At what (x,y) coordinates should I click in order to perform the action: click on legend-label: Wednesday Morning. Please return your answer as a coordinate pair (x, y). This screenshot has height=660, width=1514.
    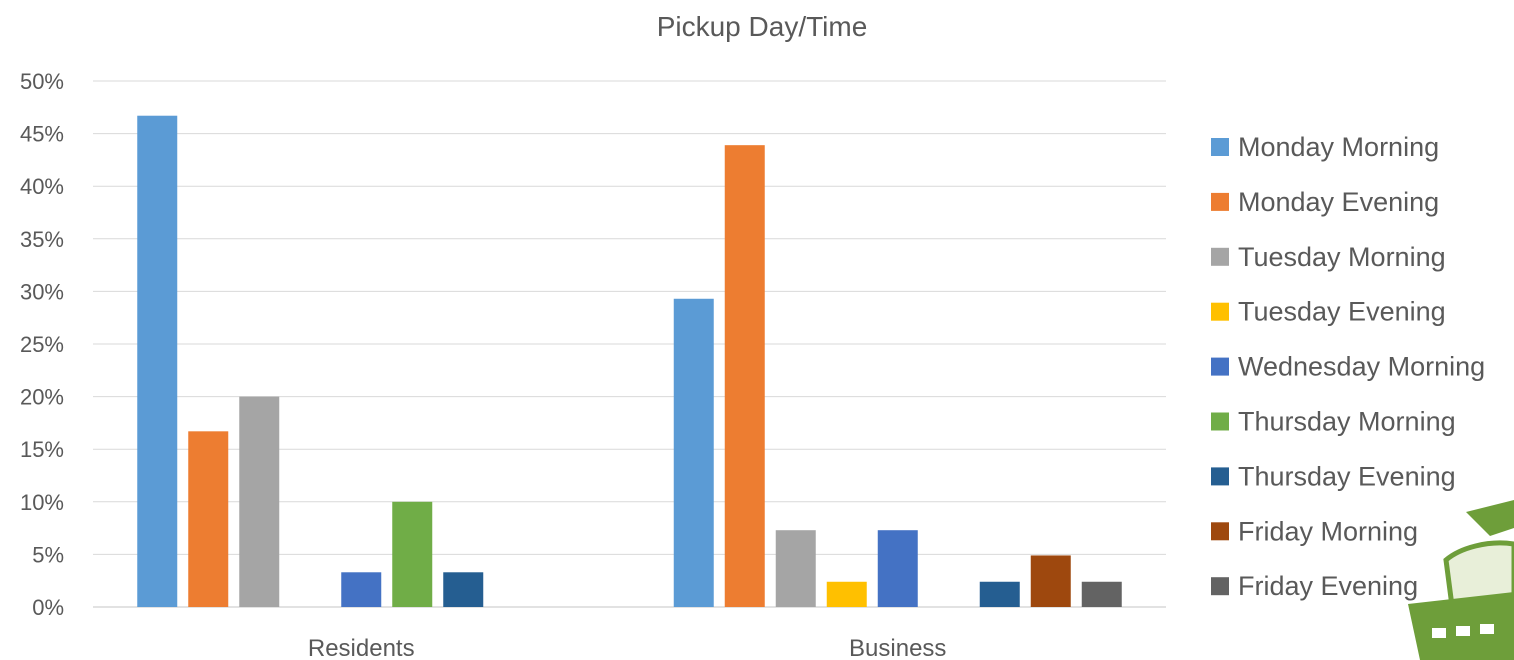
    Looking at the image, I should click on (1361, 367).